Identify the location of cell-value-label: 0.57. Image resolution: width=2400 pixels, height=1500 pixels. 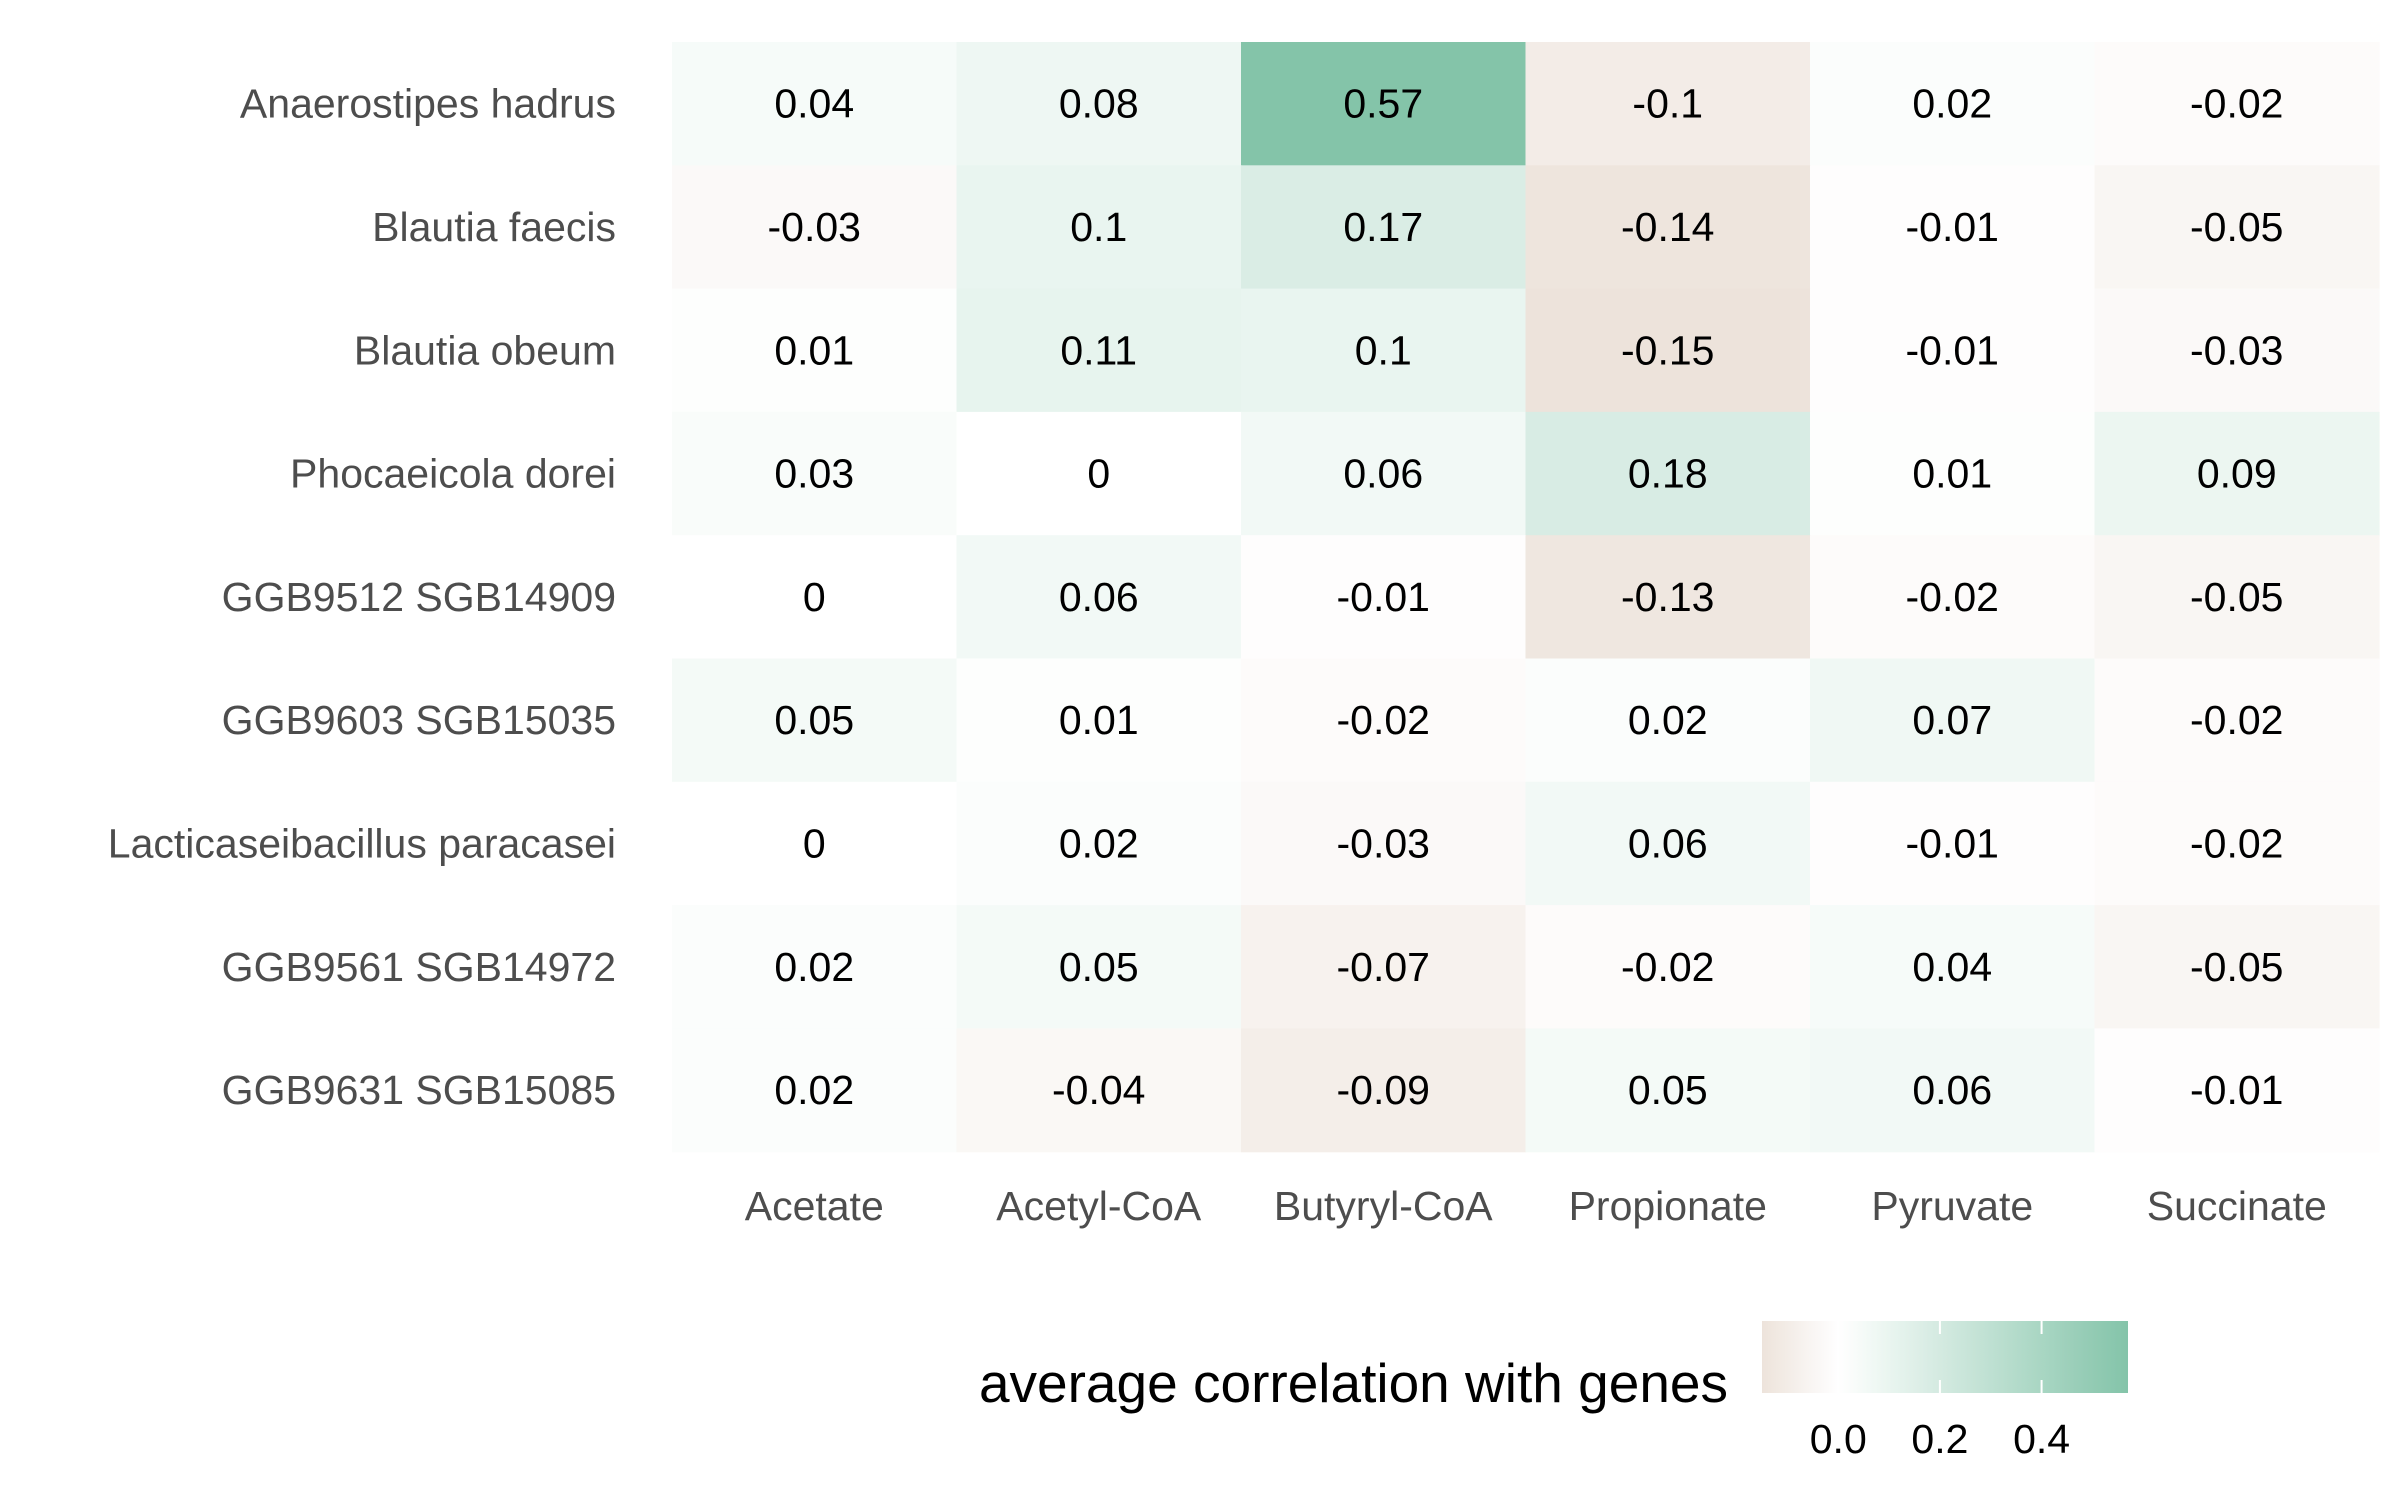
(1383, 104).